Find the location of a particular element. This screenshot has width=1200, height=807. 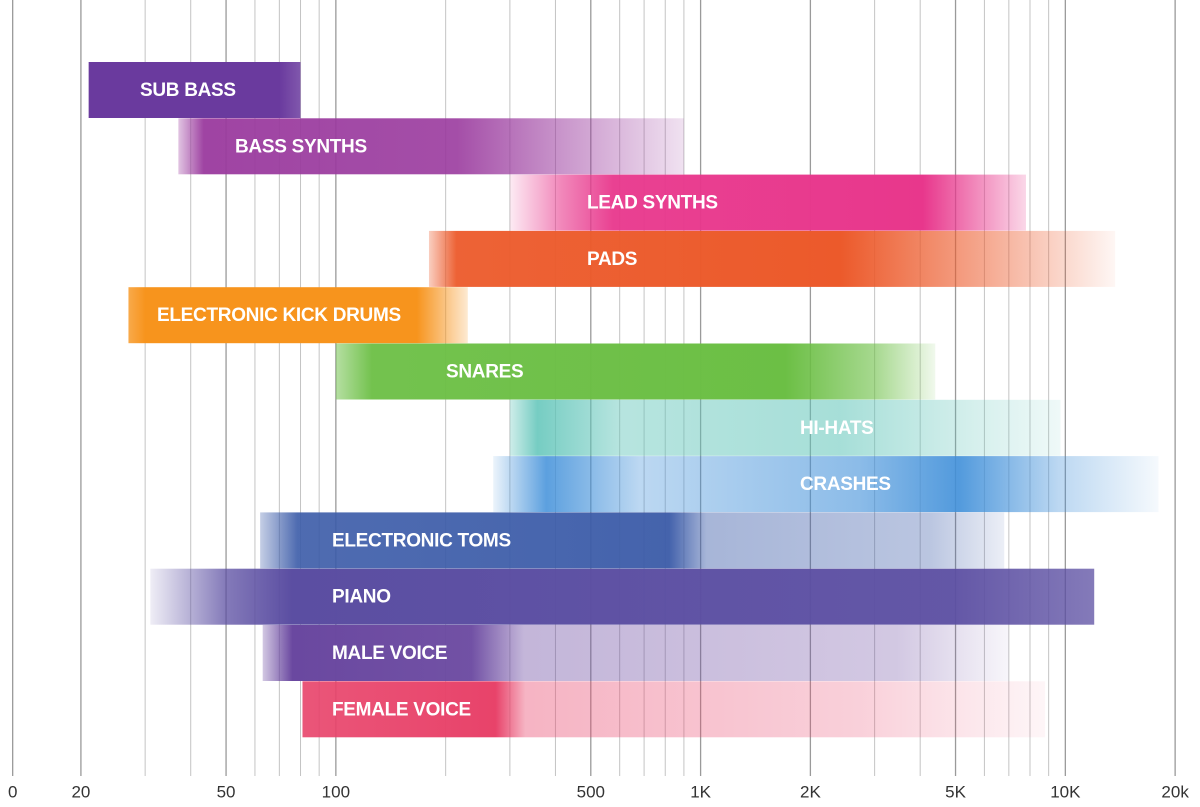

bar-label: ELECTRONIC TOMS is located at coordinates (421, 540).